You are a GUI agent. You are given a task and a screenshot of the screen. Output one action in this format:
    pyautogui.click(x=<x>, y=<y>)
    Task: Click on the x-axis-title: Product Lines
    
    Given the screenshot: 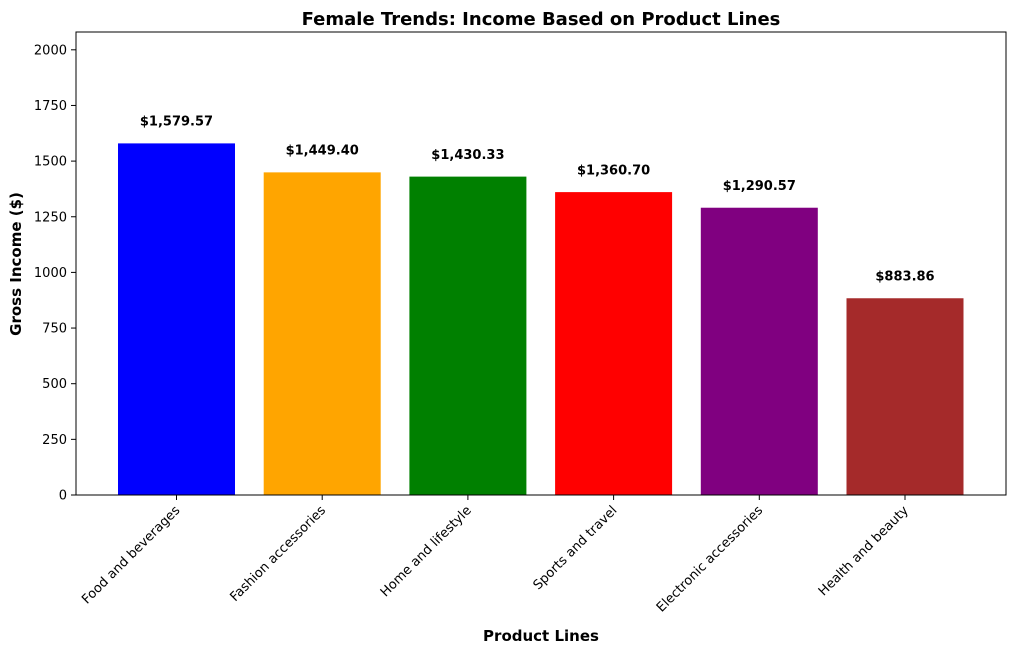 What is the action you would take?
    pyautogui.click(x=541, y=636)
    